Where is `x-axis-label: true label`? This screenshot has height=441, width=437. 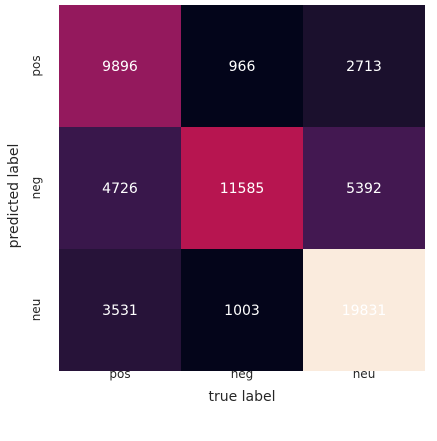 x-axis-label: true label is located at coordinates (241, 397).